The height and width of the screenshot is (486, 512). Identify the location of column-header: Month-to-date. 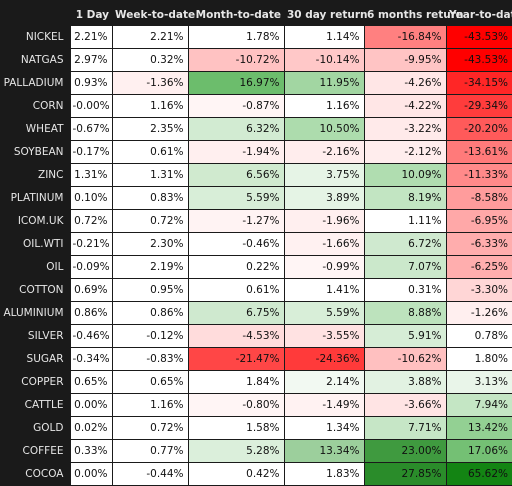
(236, 15).